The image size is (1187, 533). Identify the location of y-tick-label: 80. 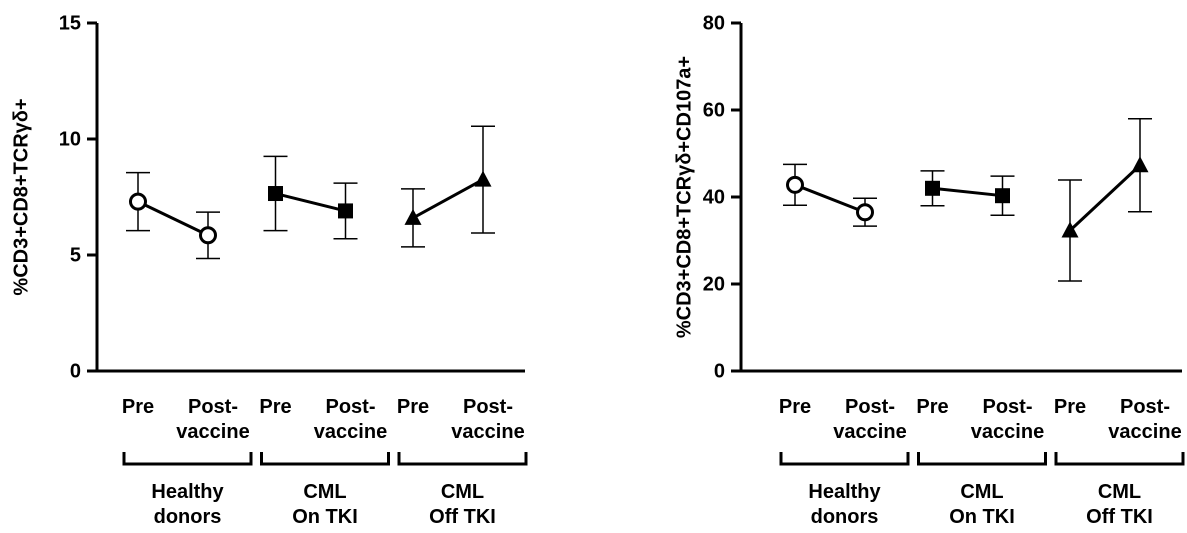
(714, 23).